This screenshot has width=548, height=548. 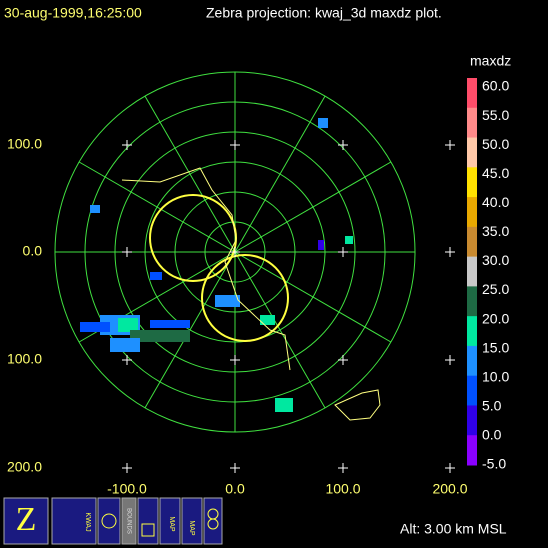 What do you see at coordinates (24, 467) in the screenshot?
I see `y-label: 200.0` at bounding box center [24, 467].